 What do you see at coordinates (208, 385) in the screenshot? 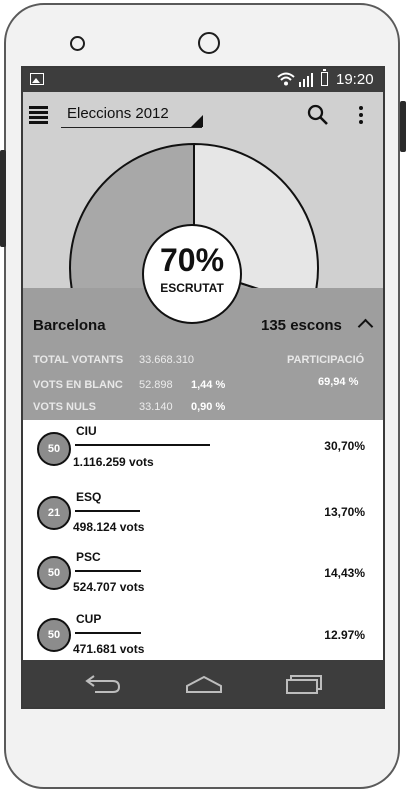
I see `vots-blanc-pct: 1,44 %` at bounding box center [208, 385].